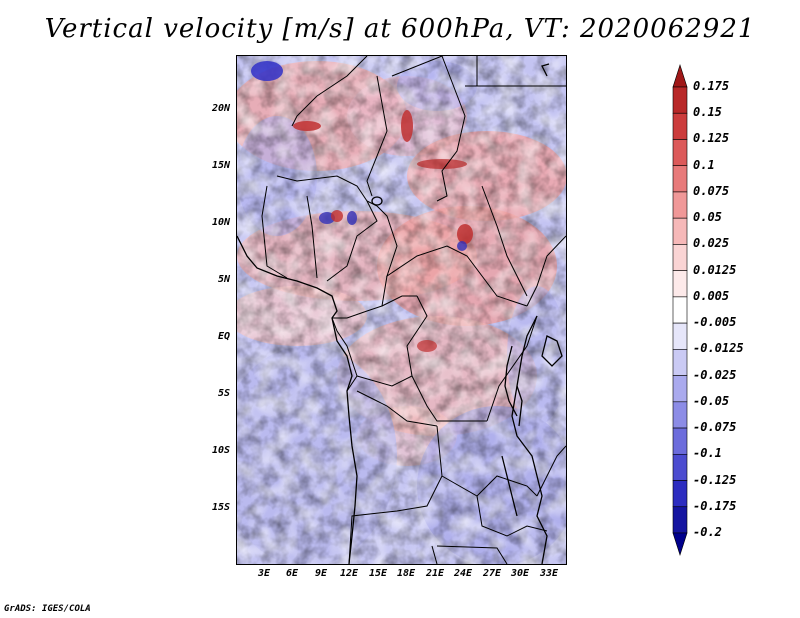 This screenshot has height=618, width=800. I want to click on intense-cells, so click(362, 206).